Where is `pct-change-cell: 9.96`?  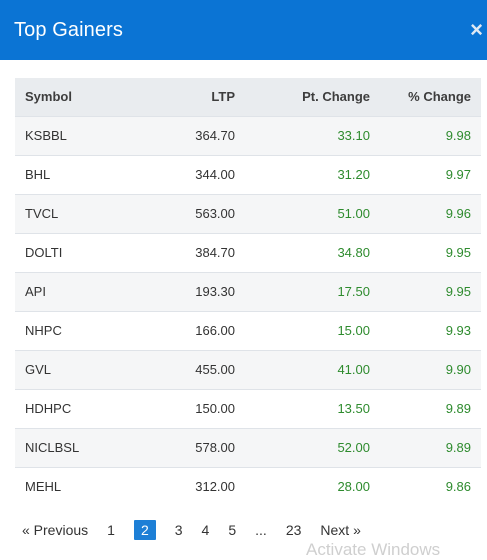 pct-change-cell: 9.96 is located at coordinates (458, 213).